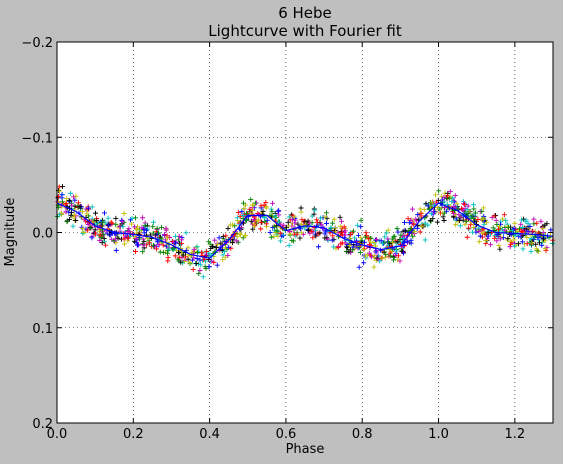  I want to click on x-tick-label: 0.2, so click(133, 434).